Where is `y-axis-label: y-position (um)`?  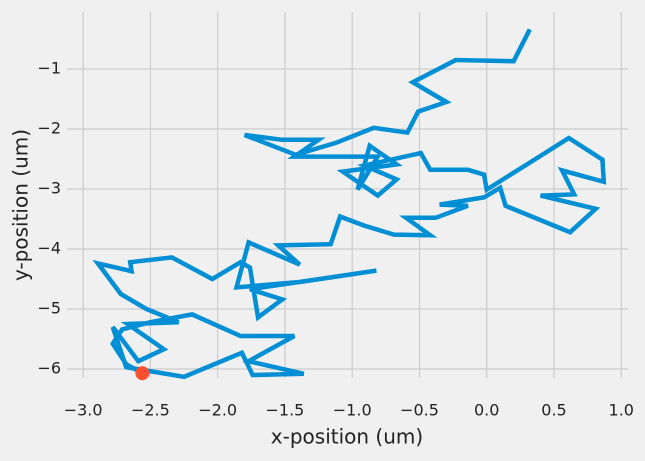 y-axis-label: y-position (um) is located at coordinates (21, 205).